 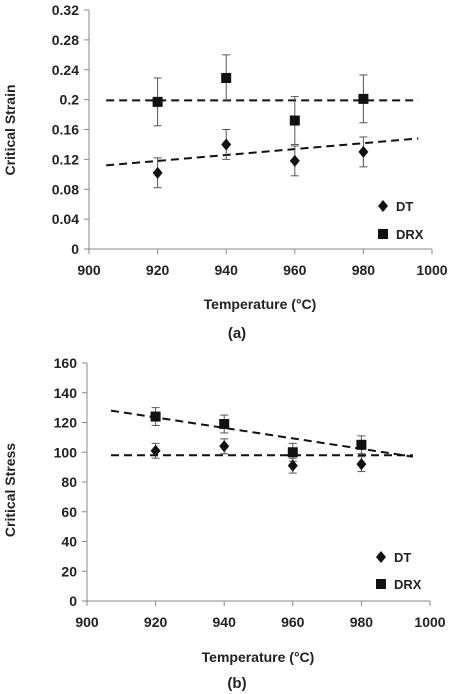 I want to click on y-tick-label: 0.28, so click(x=65, y=40).